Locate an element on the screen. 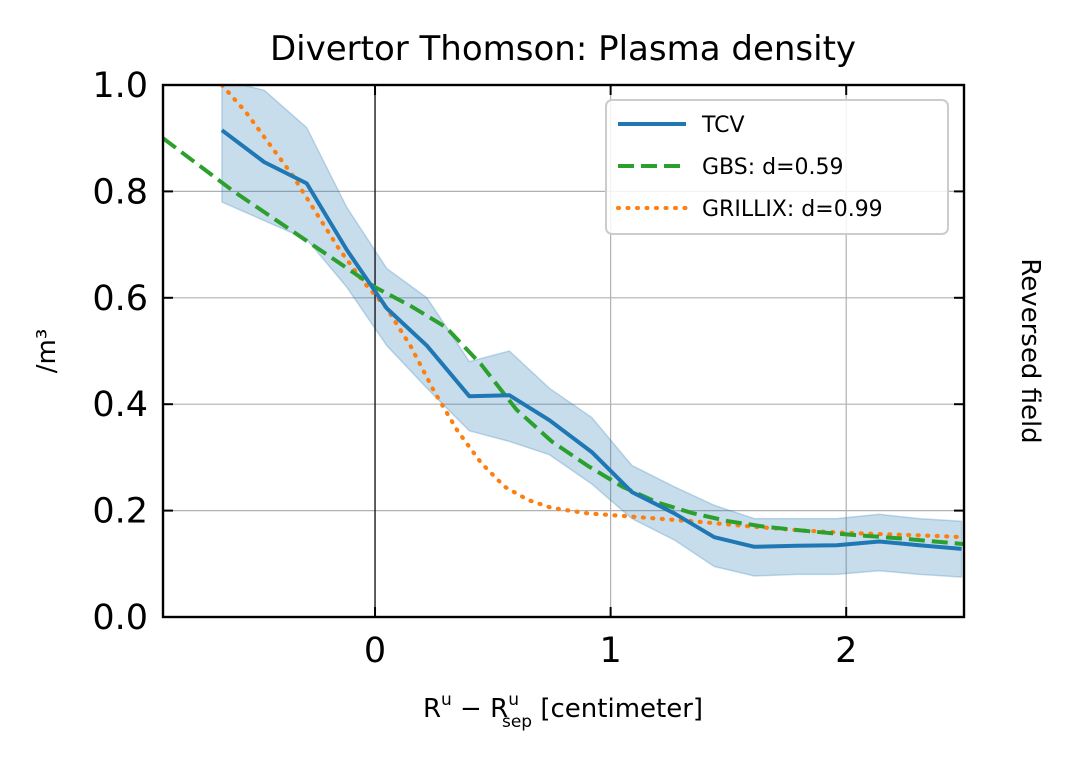  legend: TCV GBS: d=0.59 GRILLIX: d=0.99 is located at coordinates (777, 167).